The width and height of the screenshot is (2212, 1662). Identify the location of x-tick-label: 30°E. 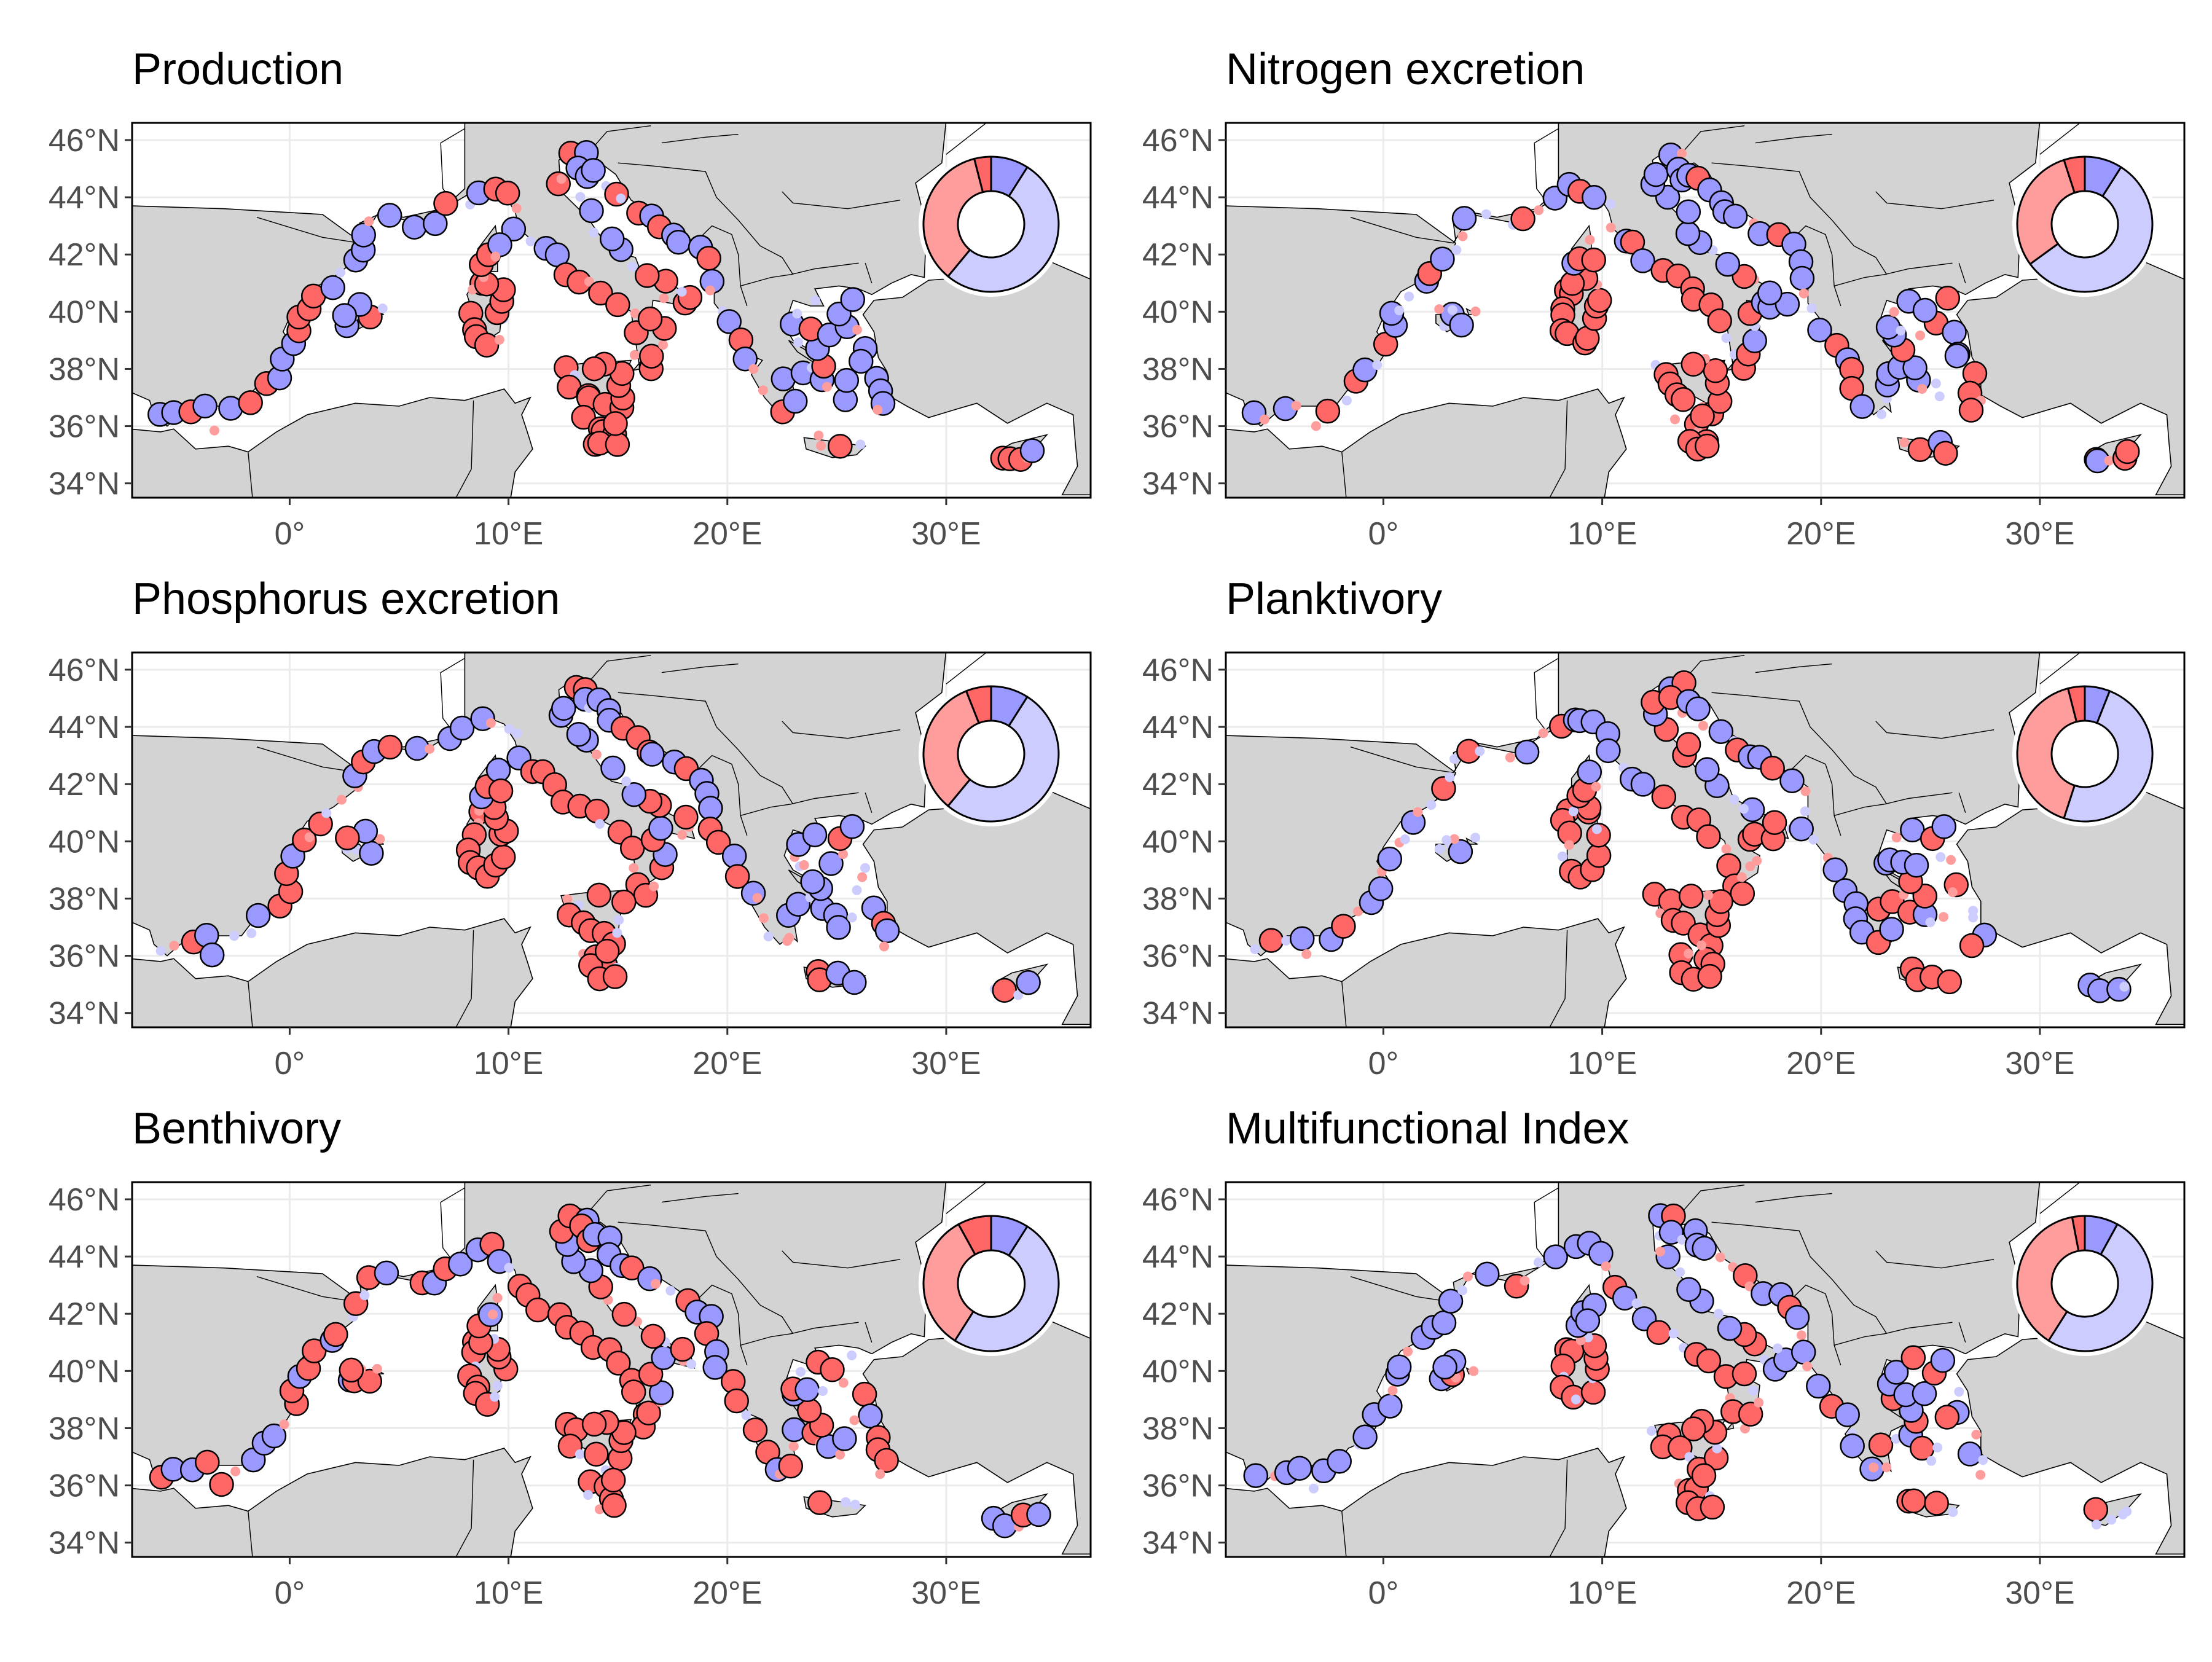
(946, 1063).